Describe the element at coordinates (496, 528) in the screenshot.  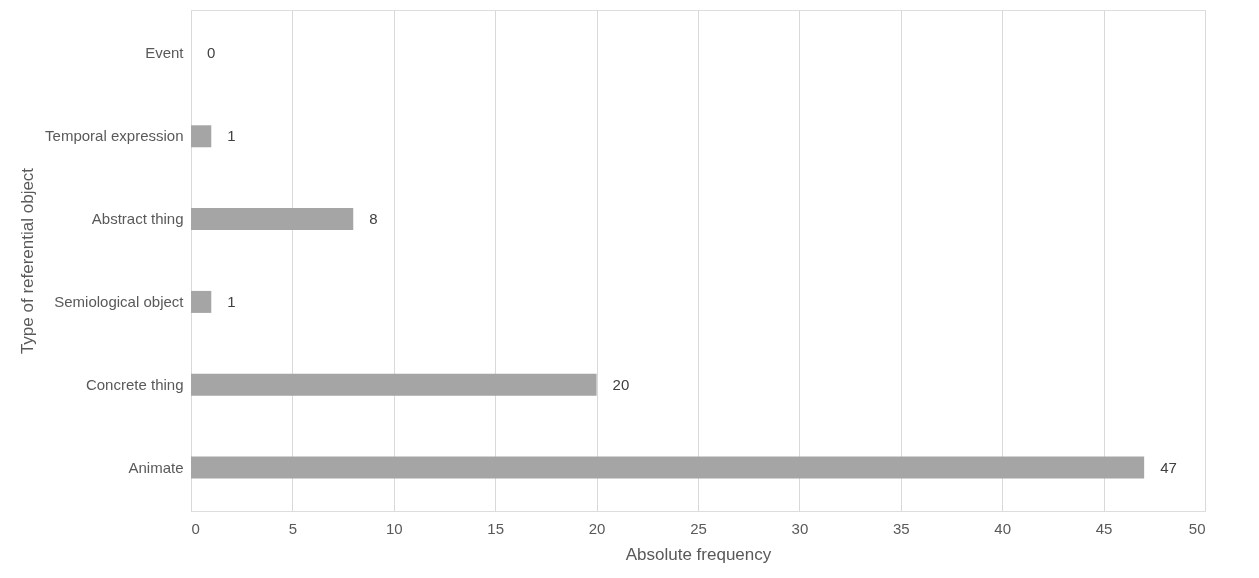
I see `x-tick-label: 15` at that location.